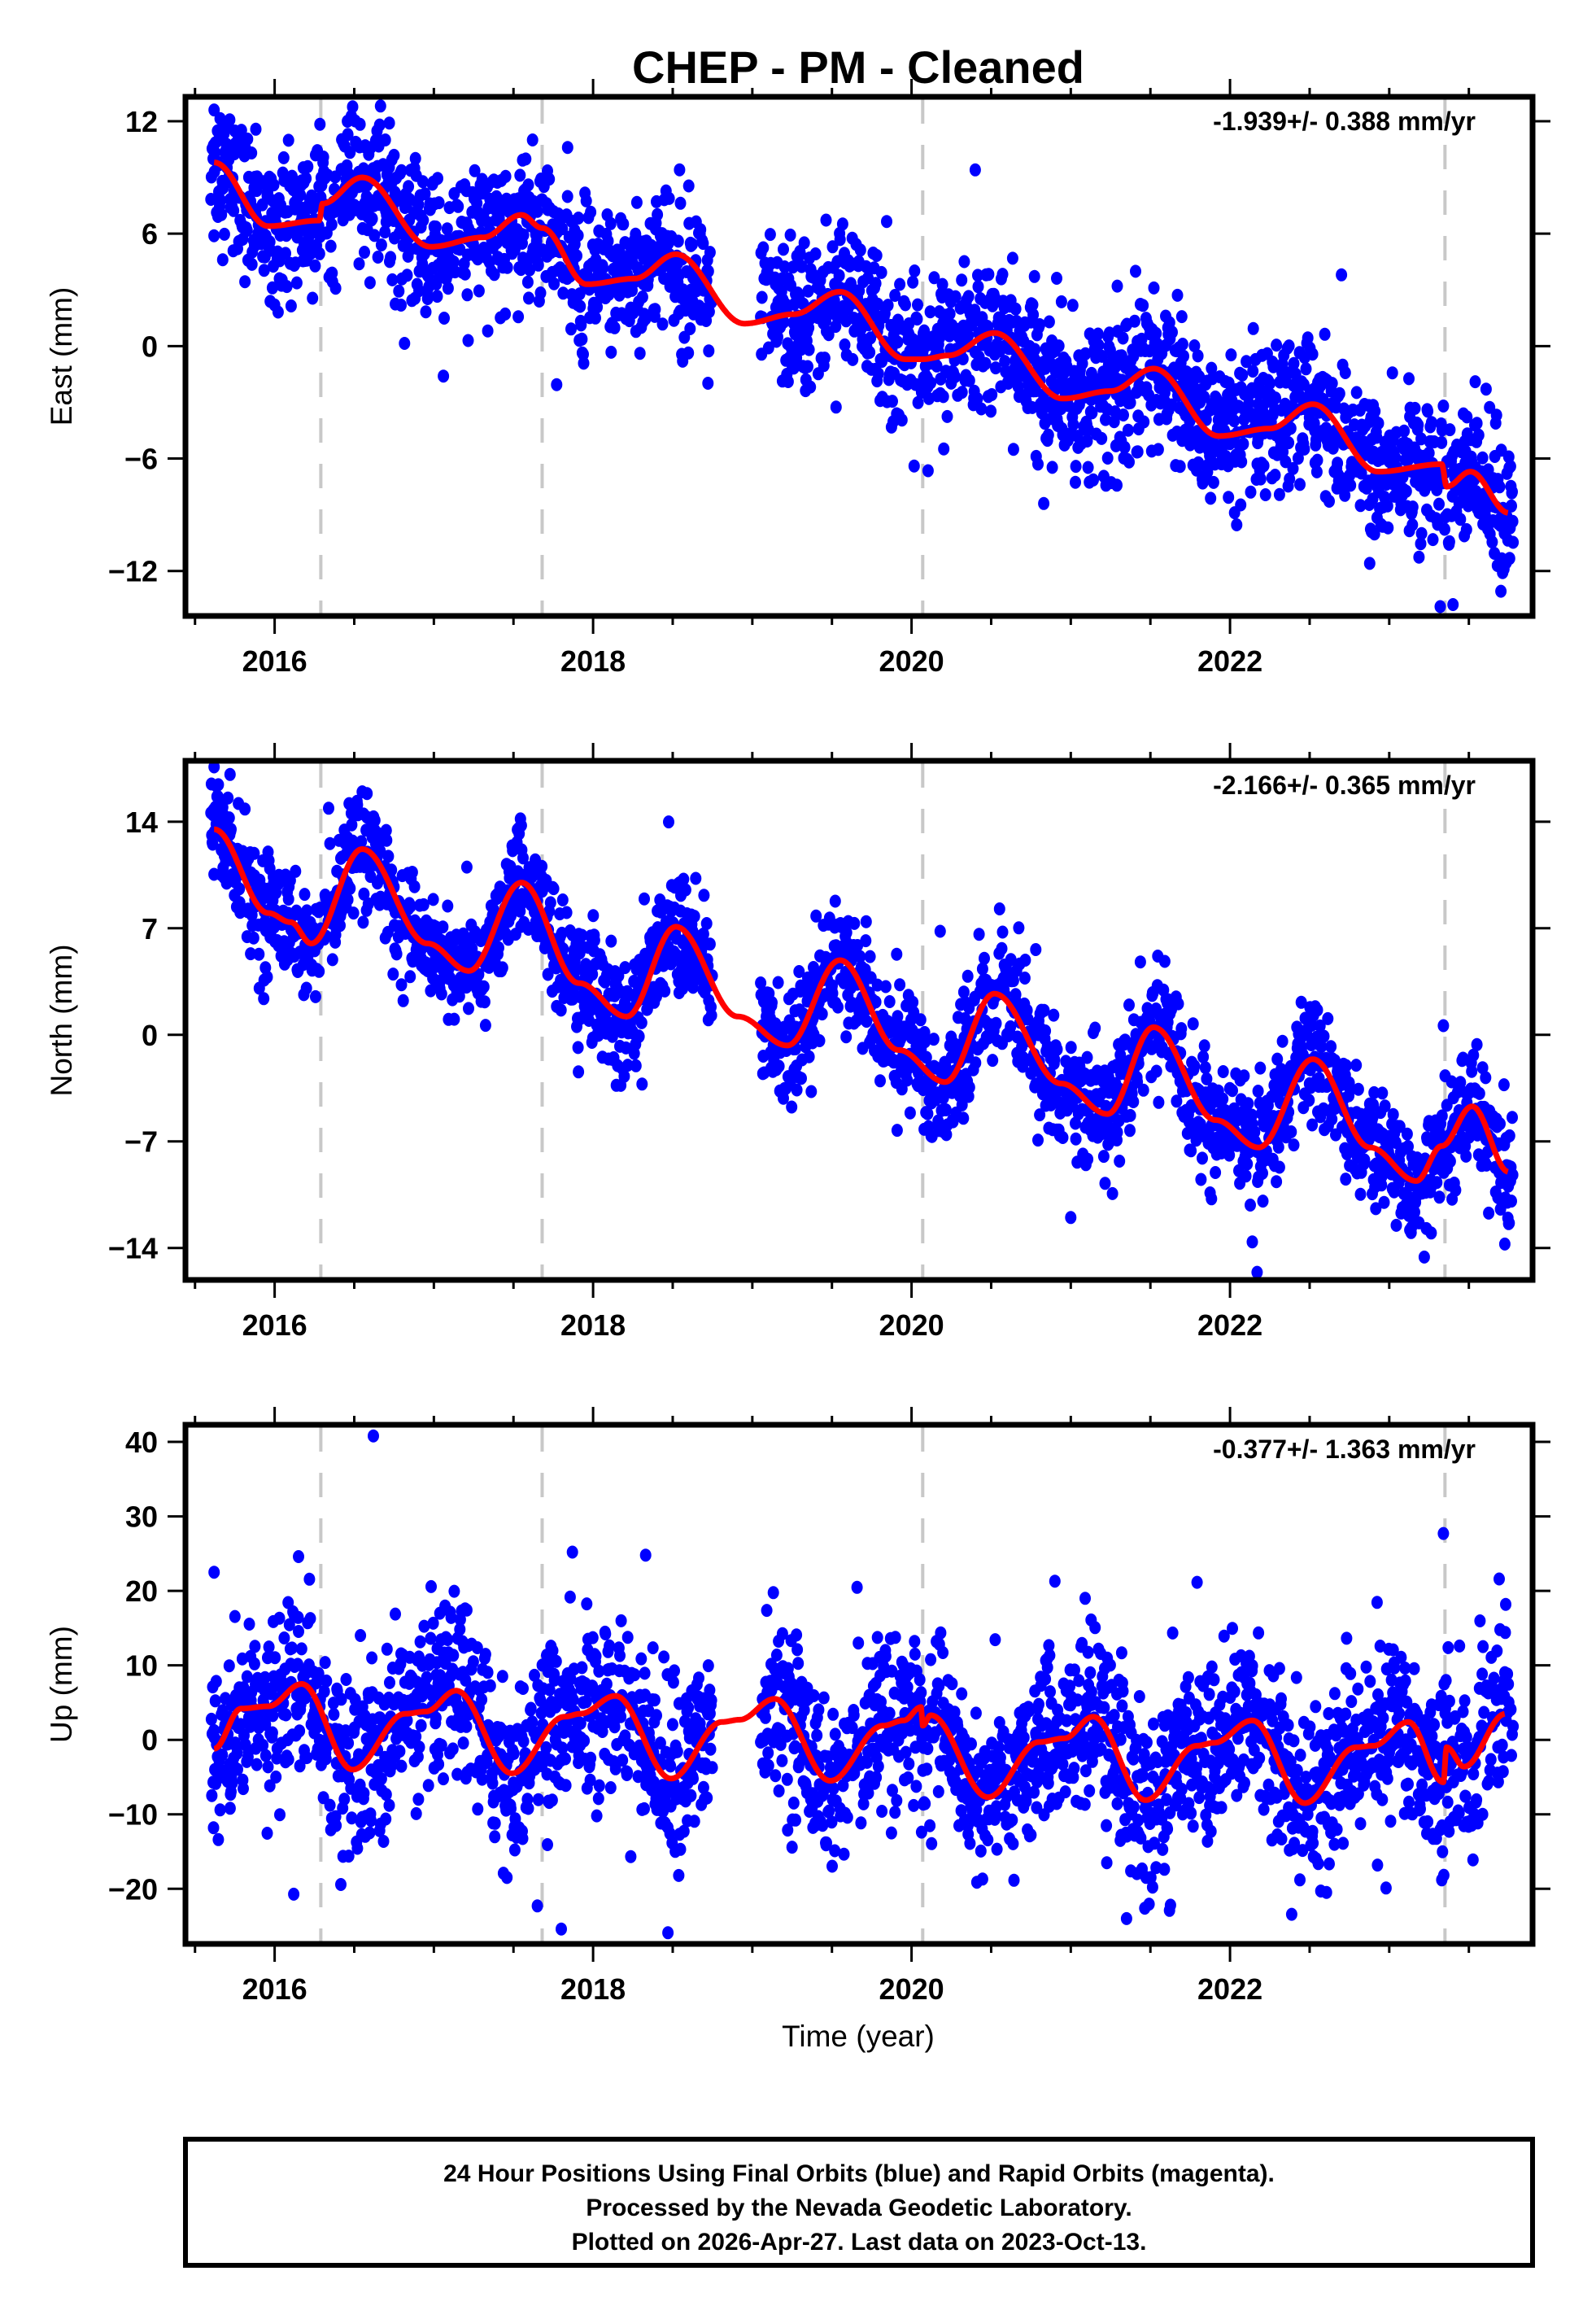  I want to click on chart-title: CHEP - PM - Cleaned, so click(858, 67).